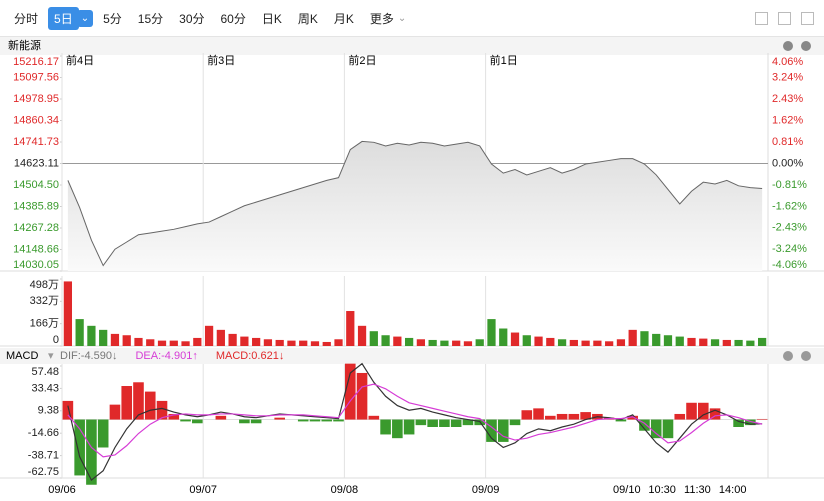  I want to click on y-tick-label: 15097.56, so click(36, 77).